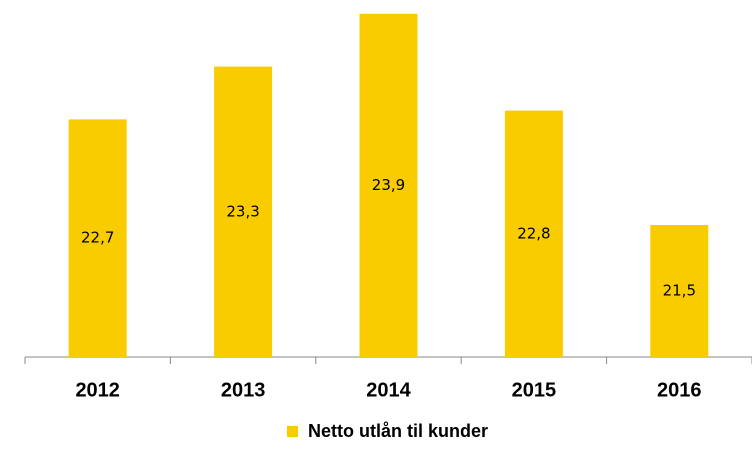 The image size is (752, 449). I want to click on legend-label: Netto utlån til kunder, so click(398, 431).